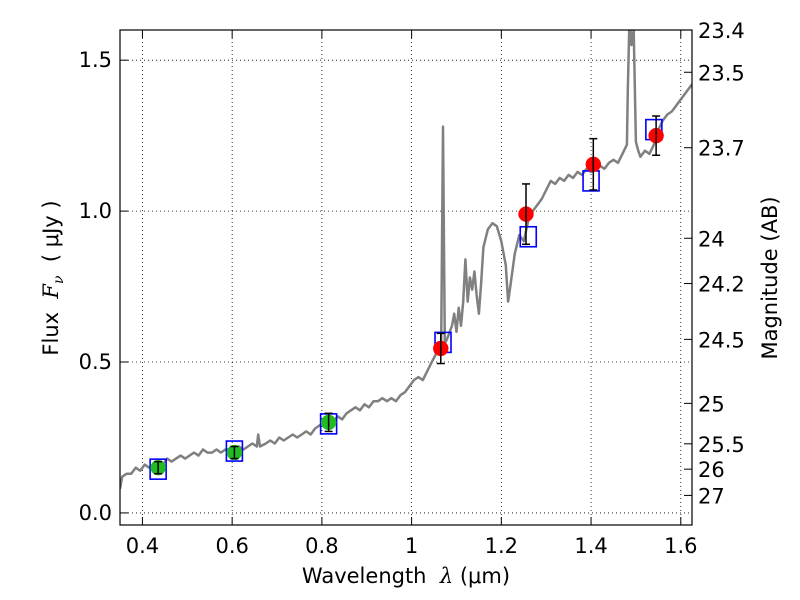 The image size is (800, 600). I want to click on x-tick-label: 1.6, so click(680, 546).